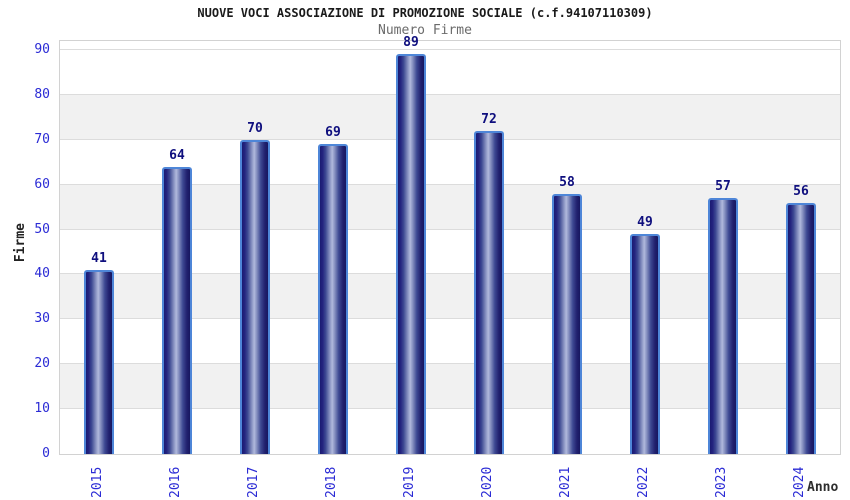 This screenshot has width=850, height=500. Describe the element at coordinates (331, 482) in the screenshot. I see `x-tick-label: 2018` at that location.